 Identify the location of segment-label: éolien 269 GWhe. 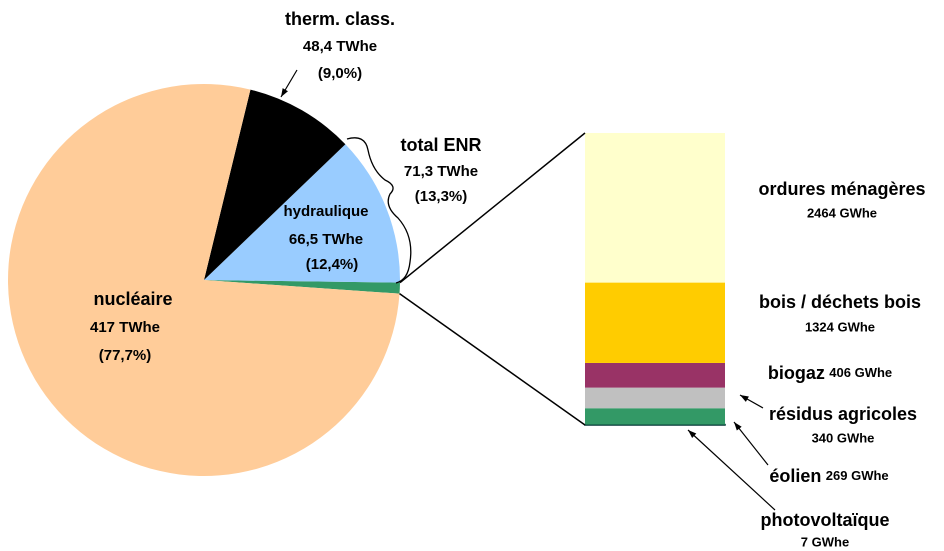
(828, 476).